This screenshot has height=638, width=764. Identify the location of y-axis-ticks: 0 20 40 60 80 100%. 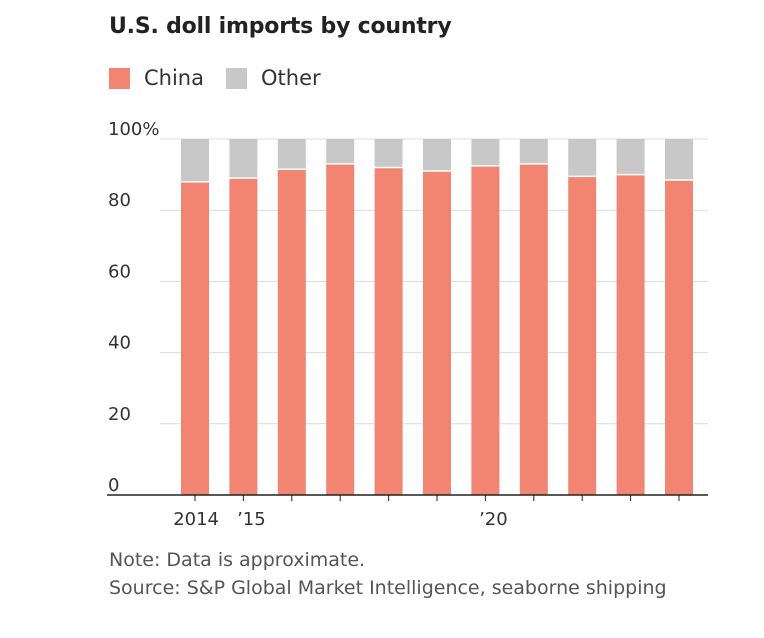
(133, 307).